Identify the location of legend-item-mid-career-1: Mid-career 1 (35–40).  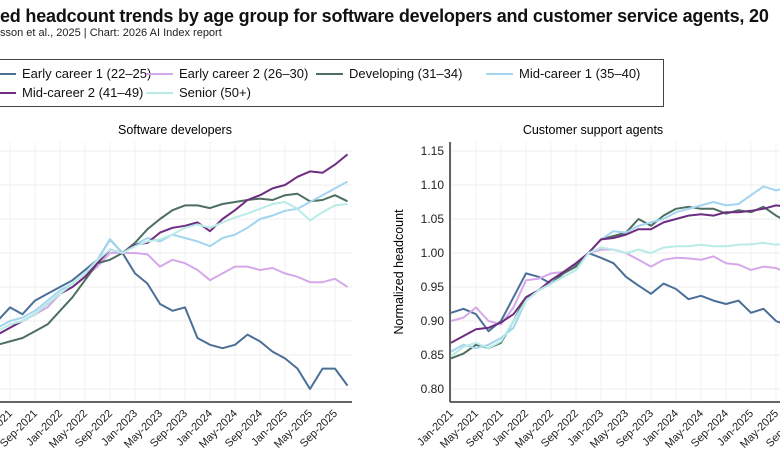
(563, 73).